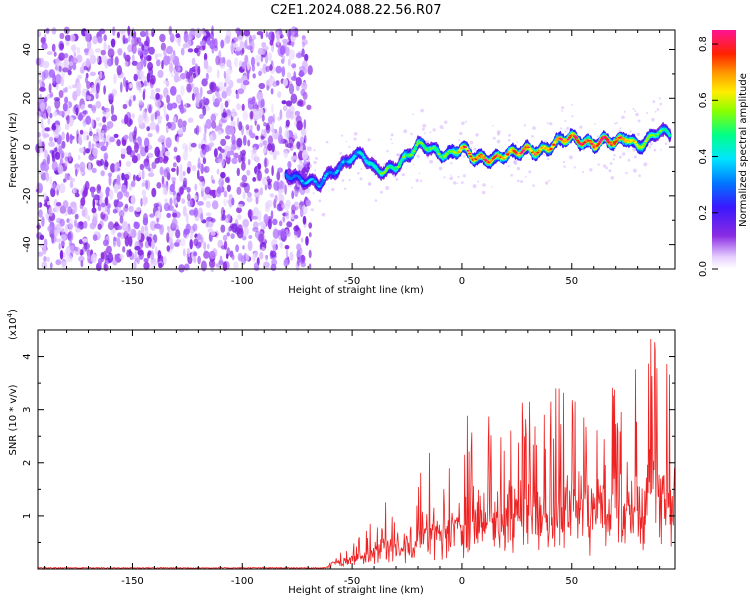 The image size is (750, 600). Describe the element at coordinates (703, 157) in the screenshot. I see `colorbar-tick-label: 0.4` at that location.